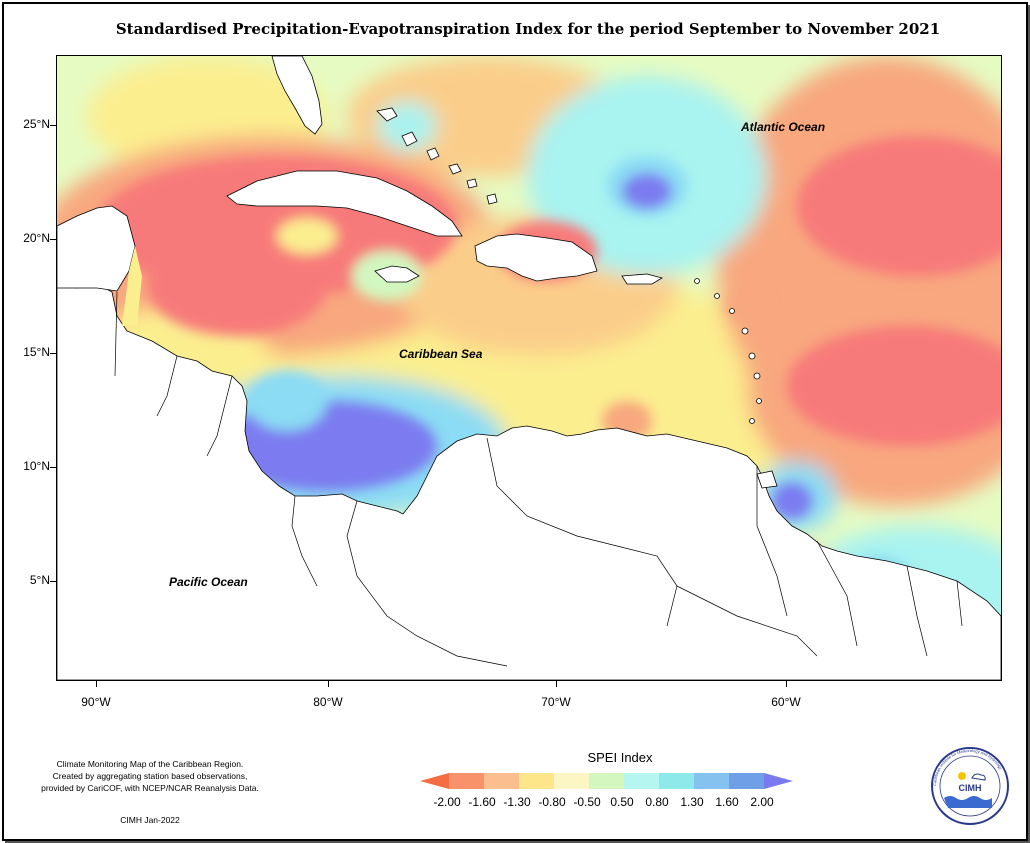 The width and height of the screenshot is (1030, 843). What do you see at coordinates (208, 582) in the screenshot?
I see `pacific-ocean-label: Pacific Ocean` at bounding box center [208, 582].